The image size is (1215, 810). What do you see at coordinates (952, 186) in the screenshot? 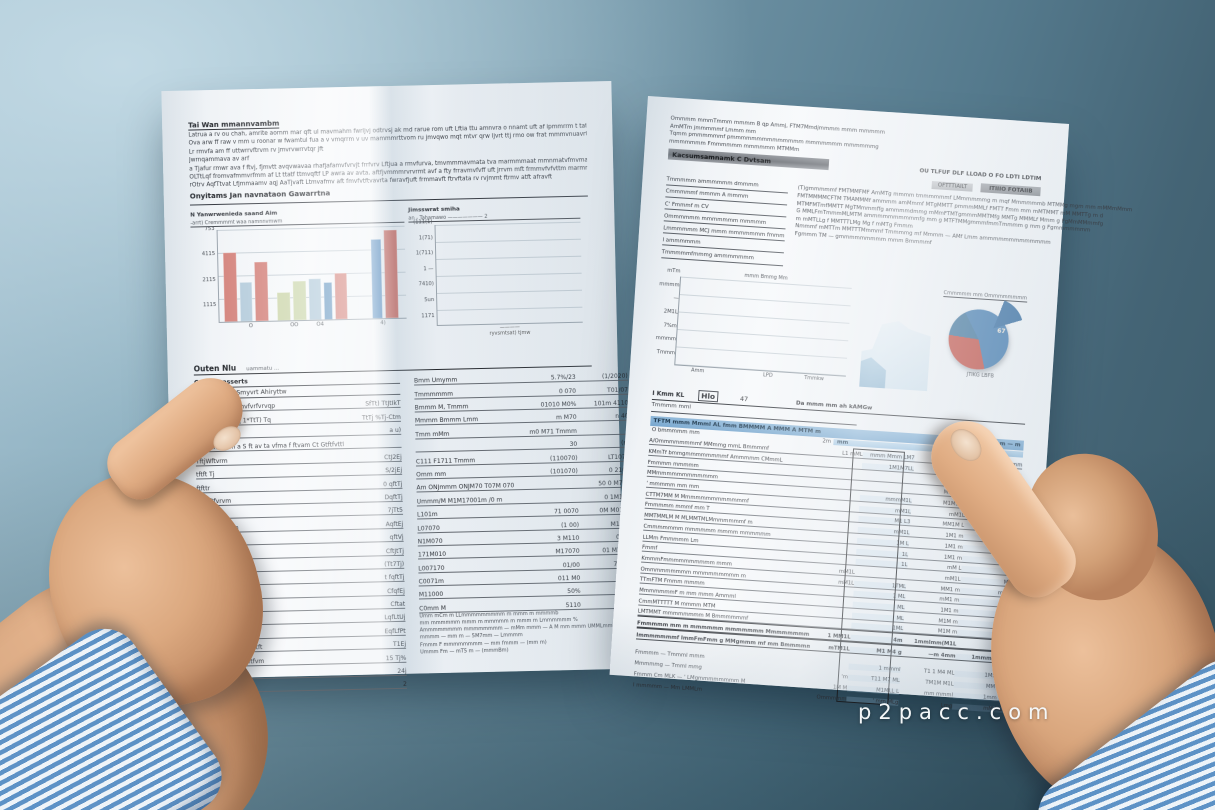
I see `sub-band-left: OFTTTIAILT` at bounding box center [952, 186].